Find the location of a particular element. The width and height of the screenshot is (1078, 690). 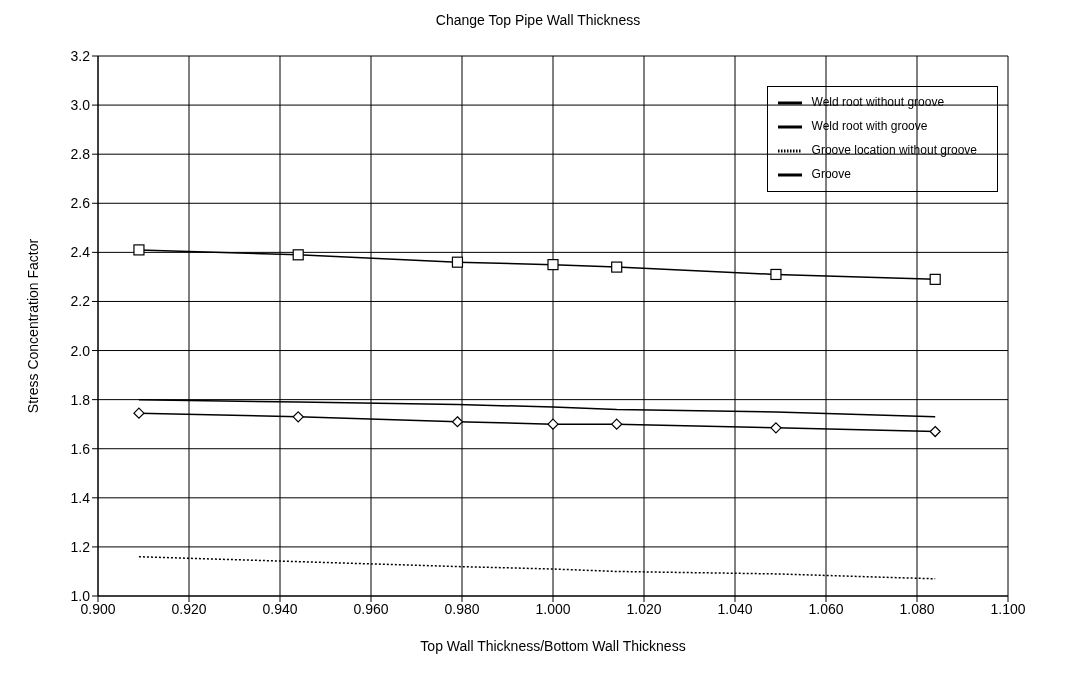

x-tick-label: 1.100 is located at coordinates (1008, 608).